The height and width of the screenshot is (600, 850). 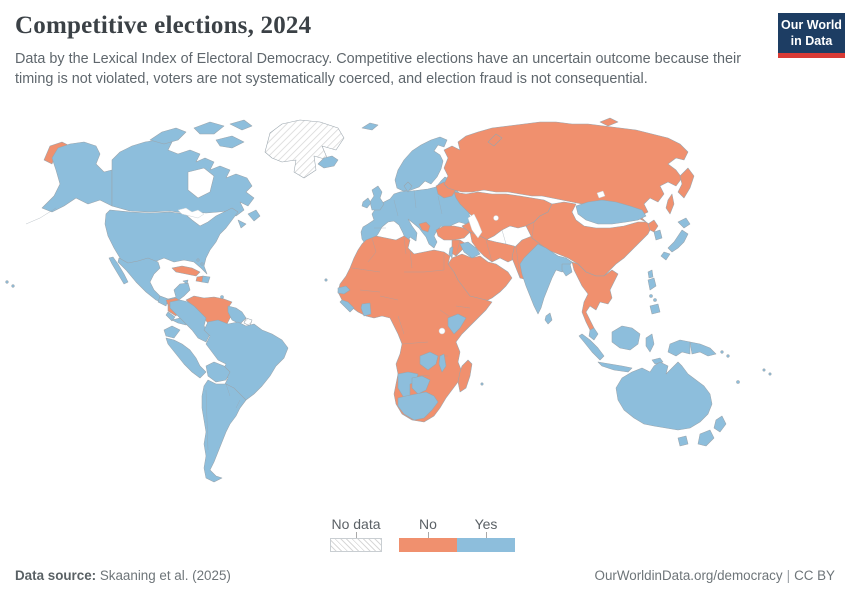 I want to click on region-sri-lanka, so click(x=548, y=318).